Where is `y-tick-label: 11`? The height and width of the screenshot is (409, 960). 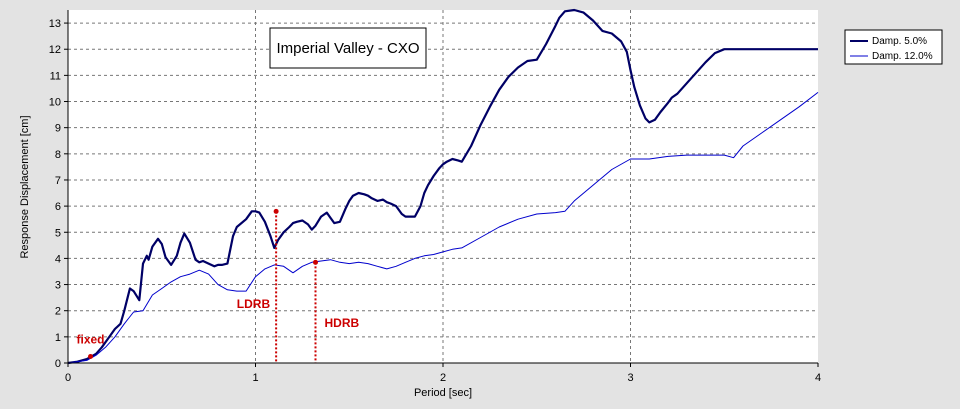 y-tick-label: 11 is located at coordinates (55, 76).